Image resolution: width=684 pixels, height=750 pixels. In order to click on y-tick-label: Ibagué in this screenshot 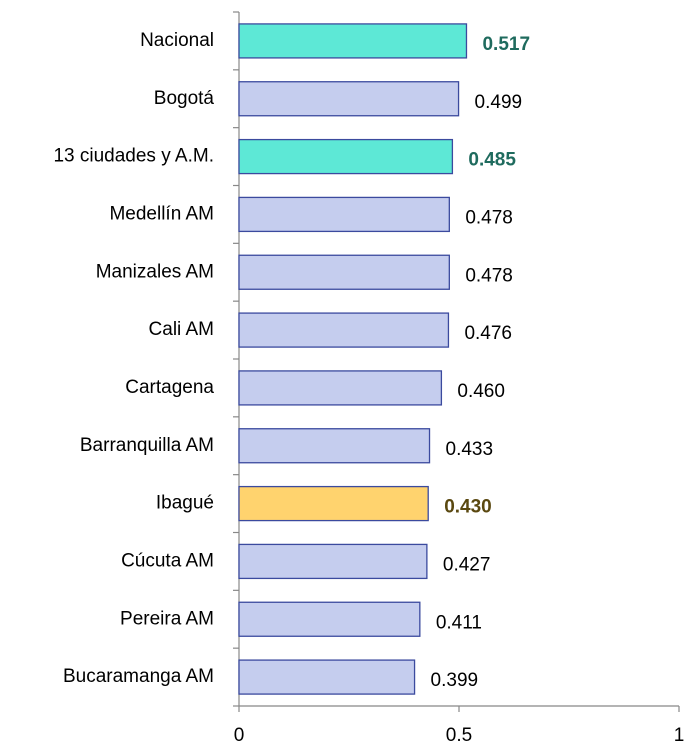, I will do `click(185, 503)`.